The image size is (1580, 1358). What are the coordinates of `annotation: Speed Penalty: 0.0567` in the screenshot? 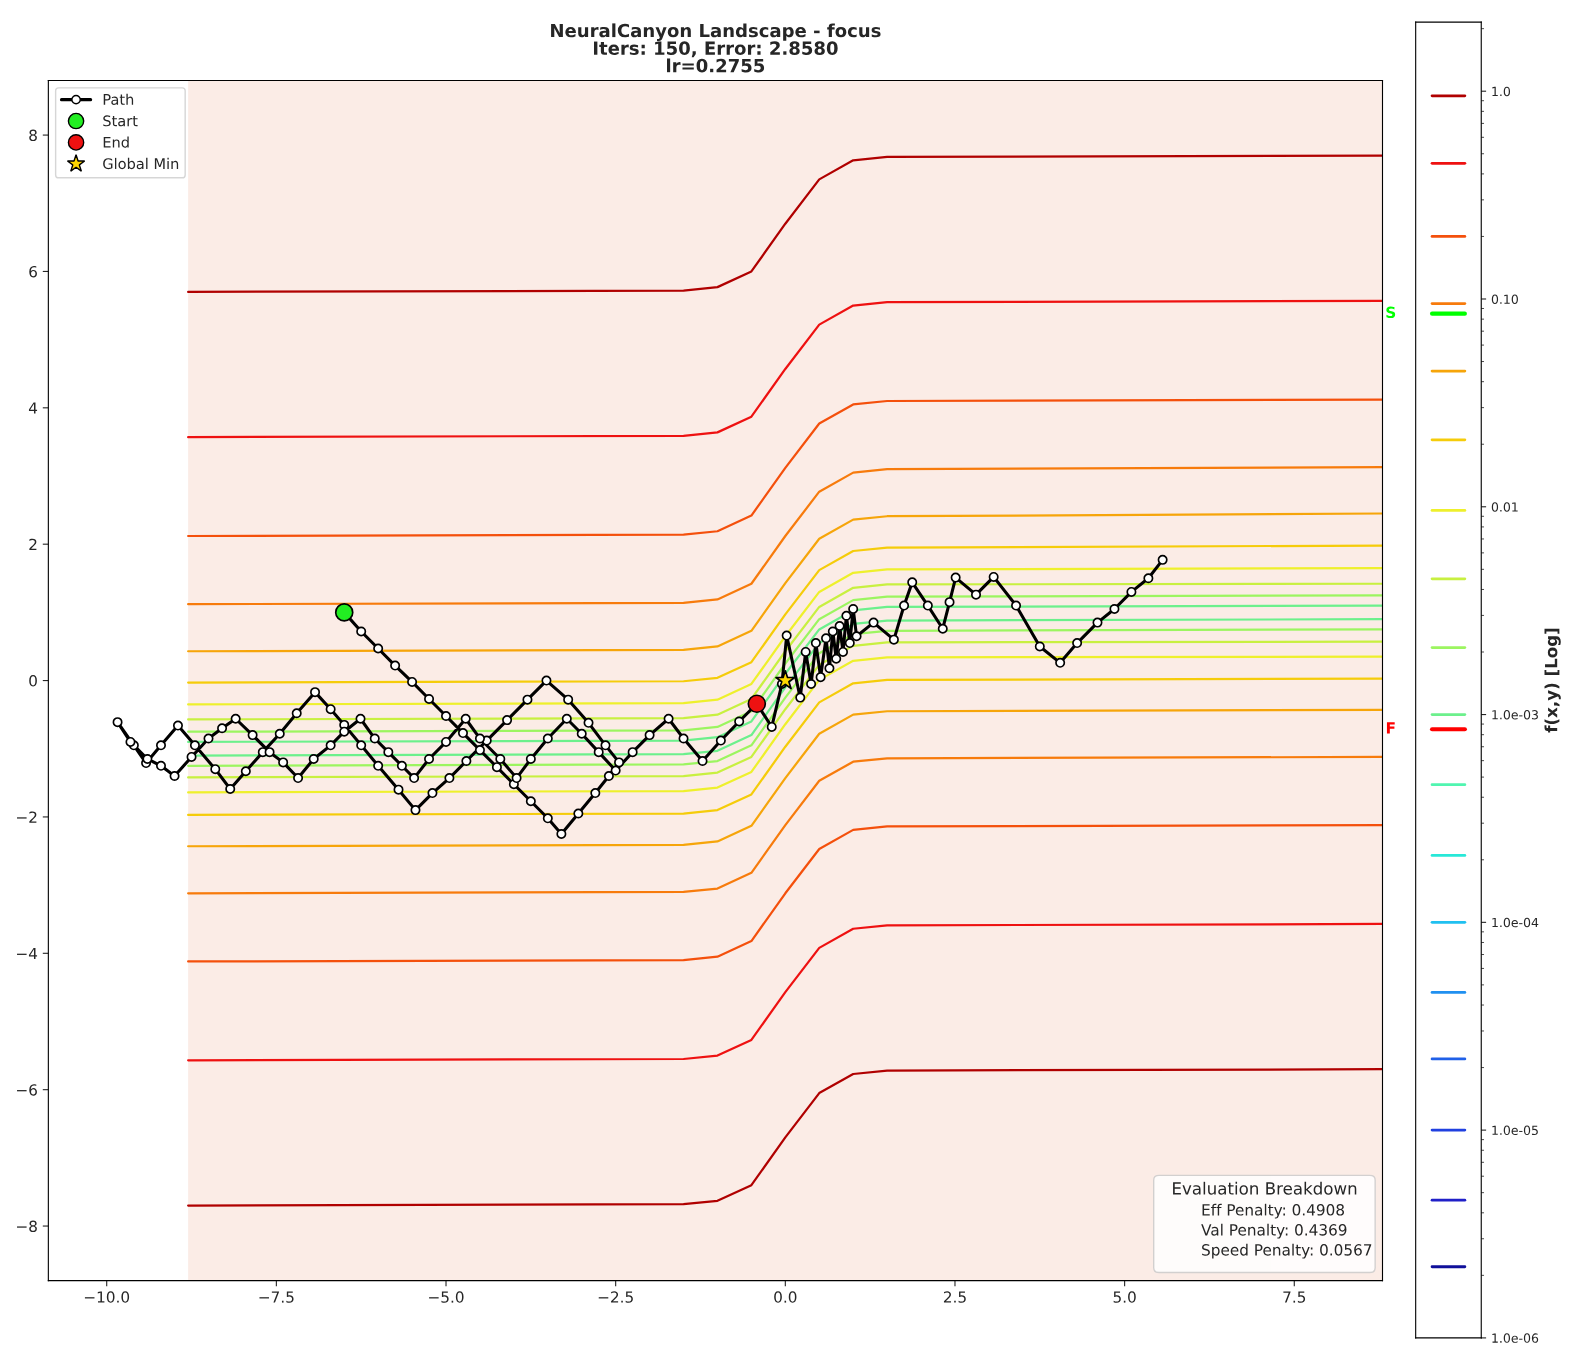 It's located at (1287, 1251).